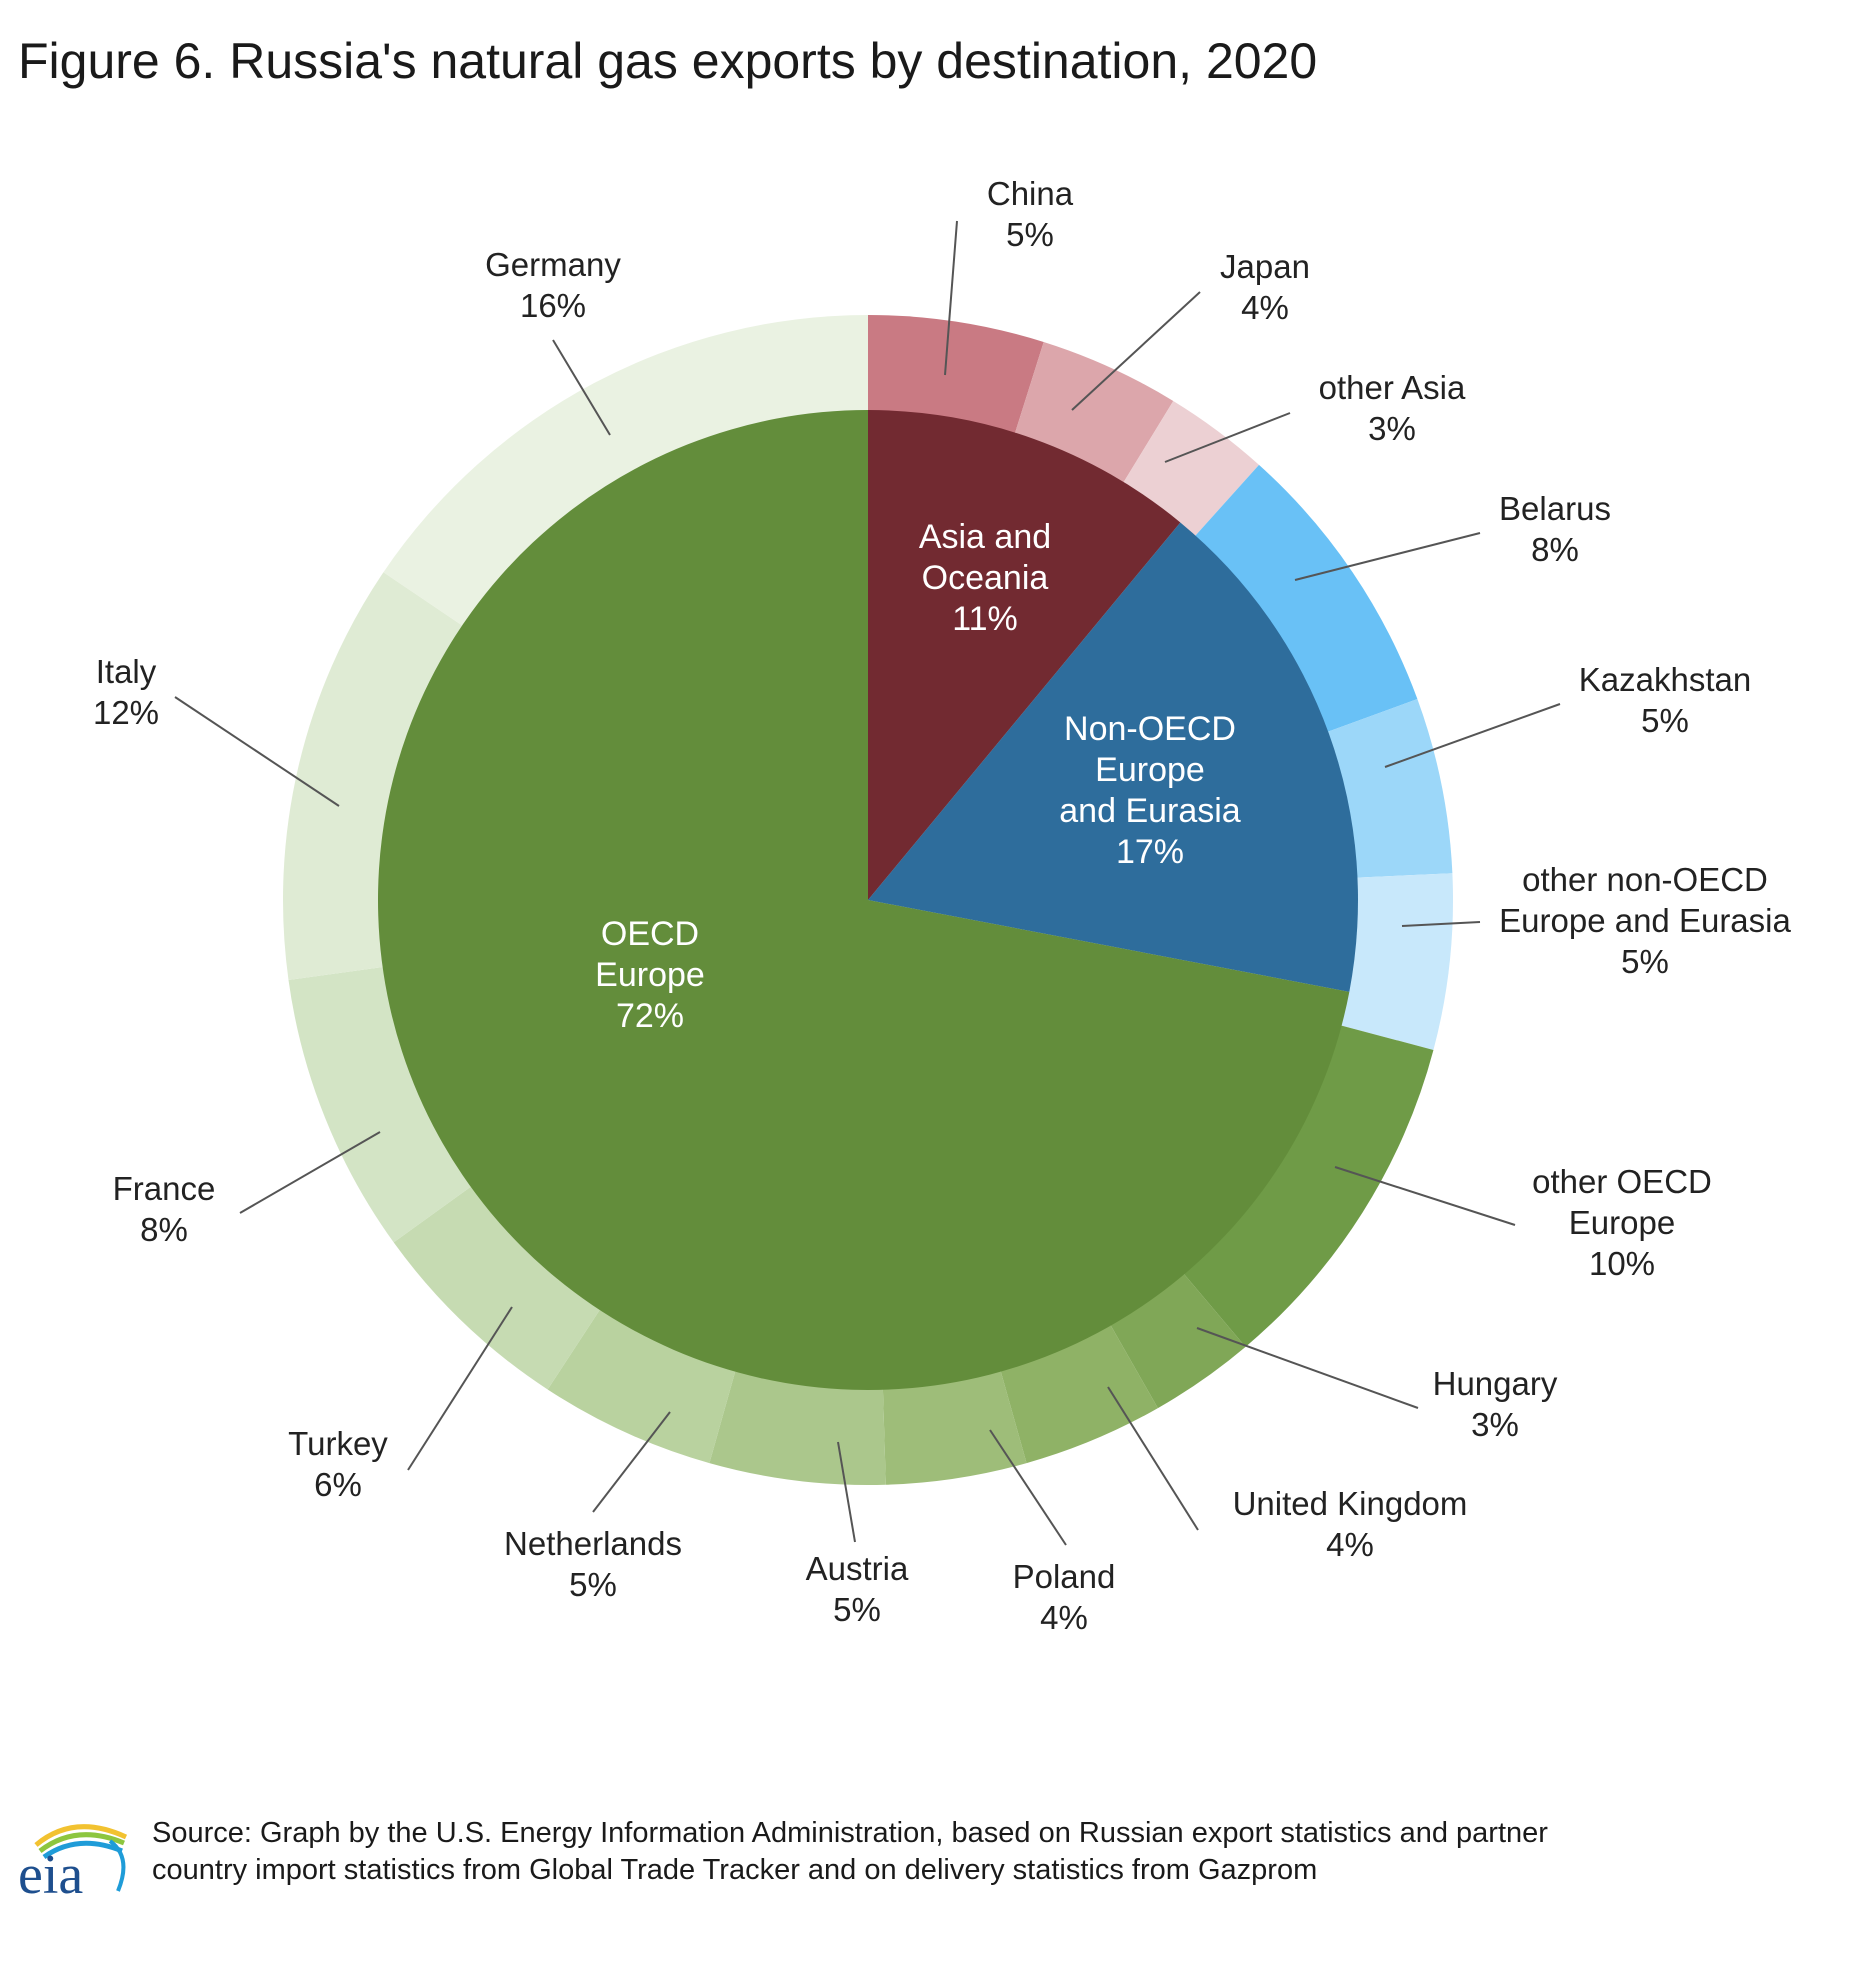 The height and width of the screenshot is (1966, 1872). What do you see at coordinates (593, 1584) in the screenshot?
I see `outer-label-netherlands-line: 5%` at bounding box center [593, 1584].